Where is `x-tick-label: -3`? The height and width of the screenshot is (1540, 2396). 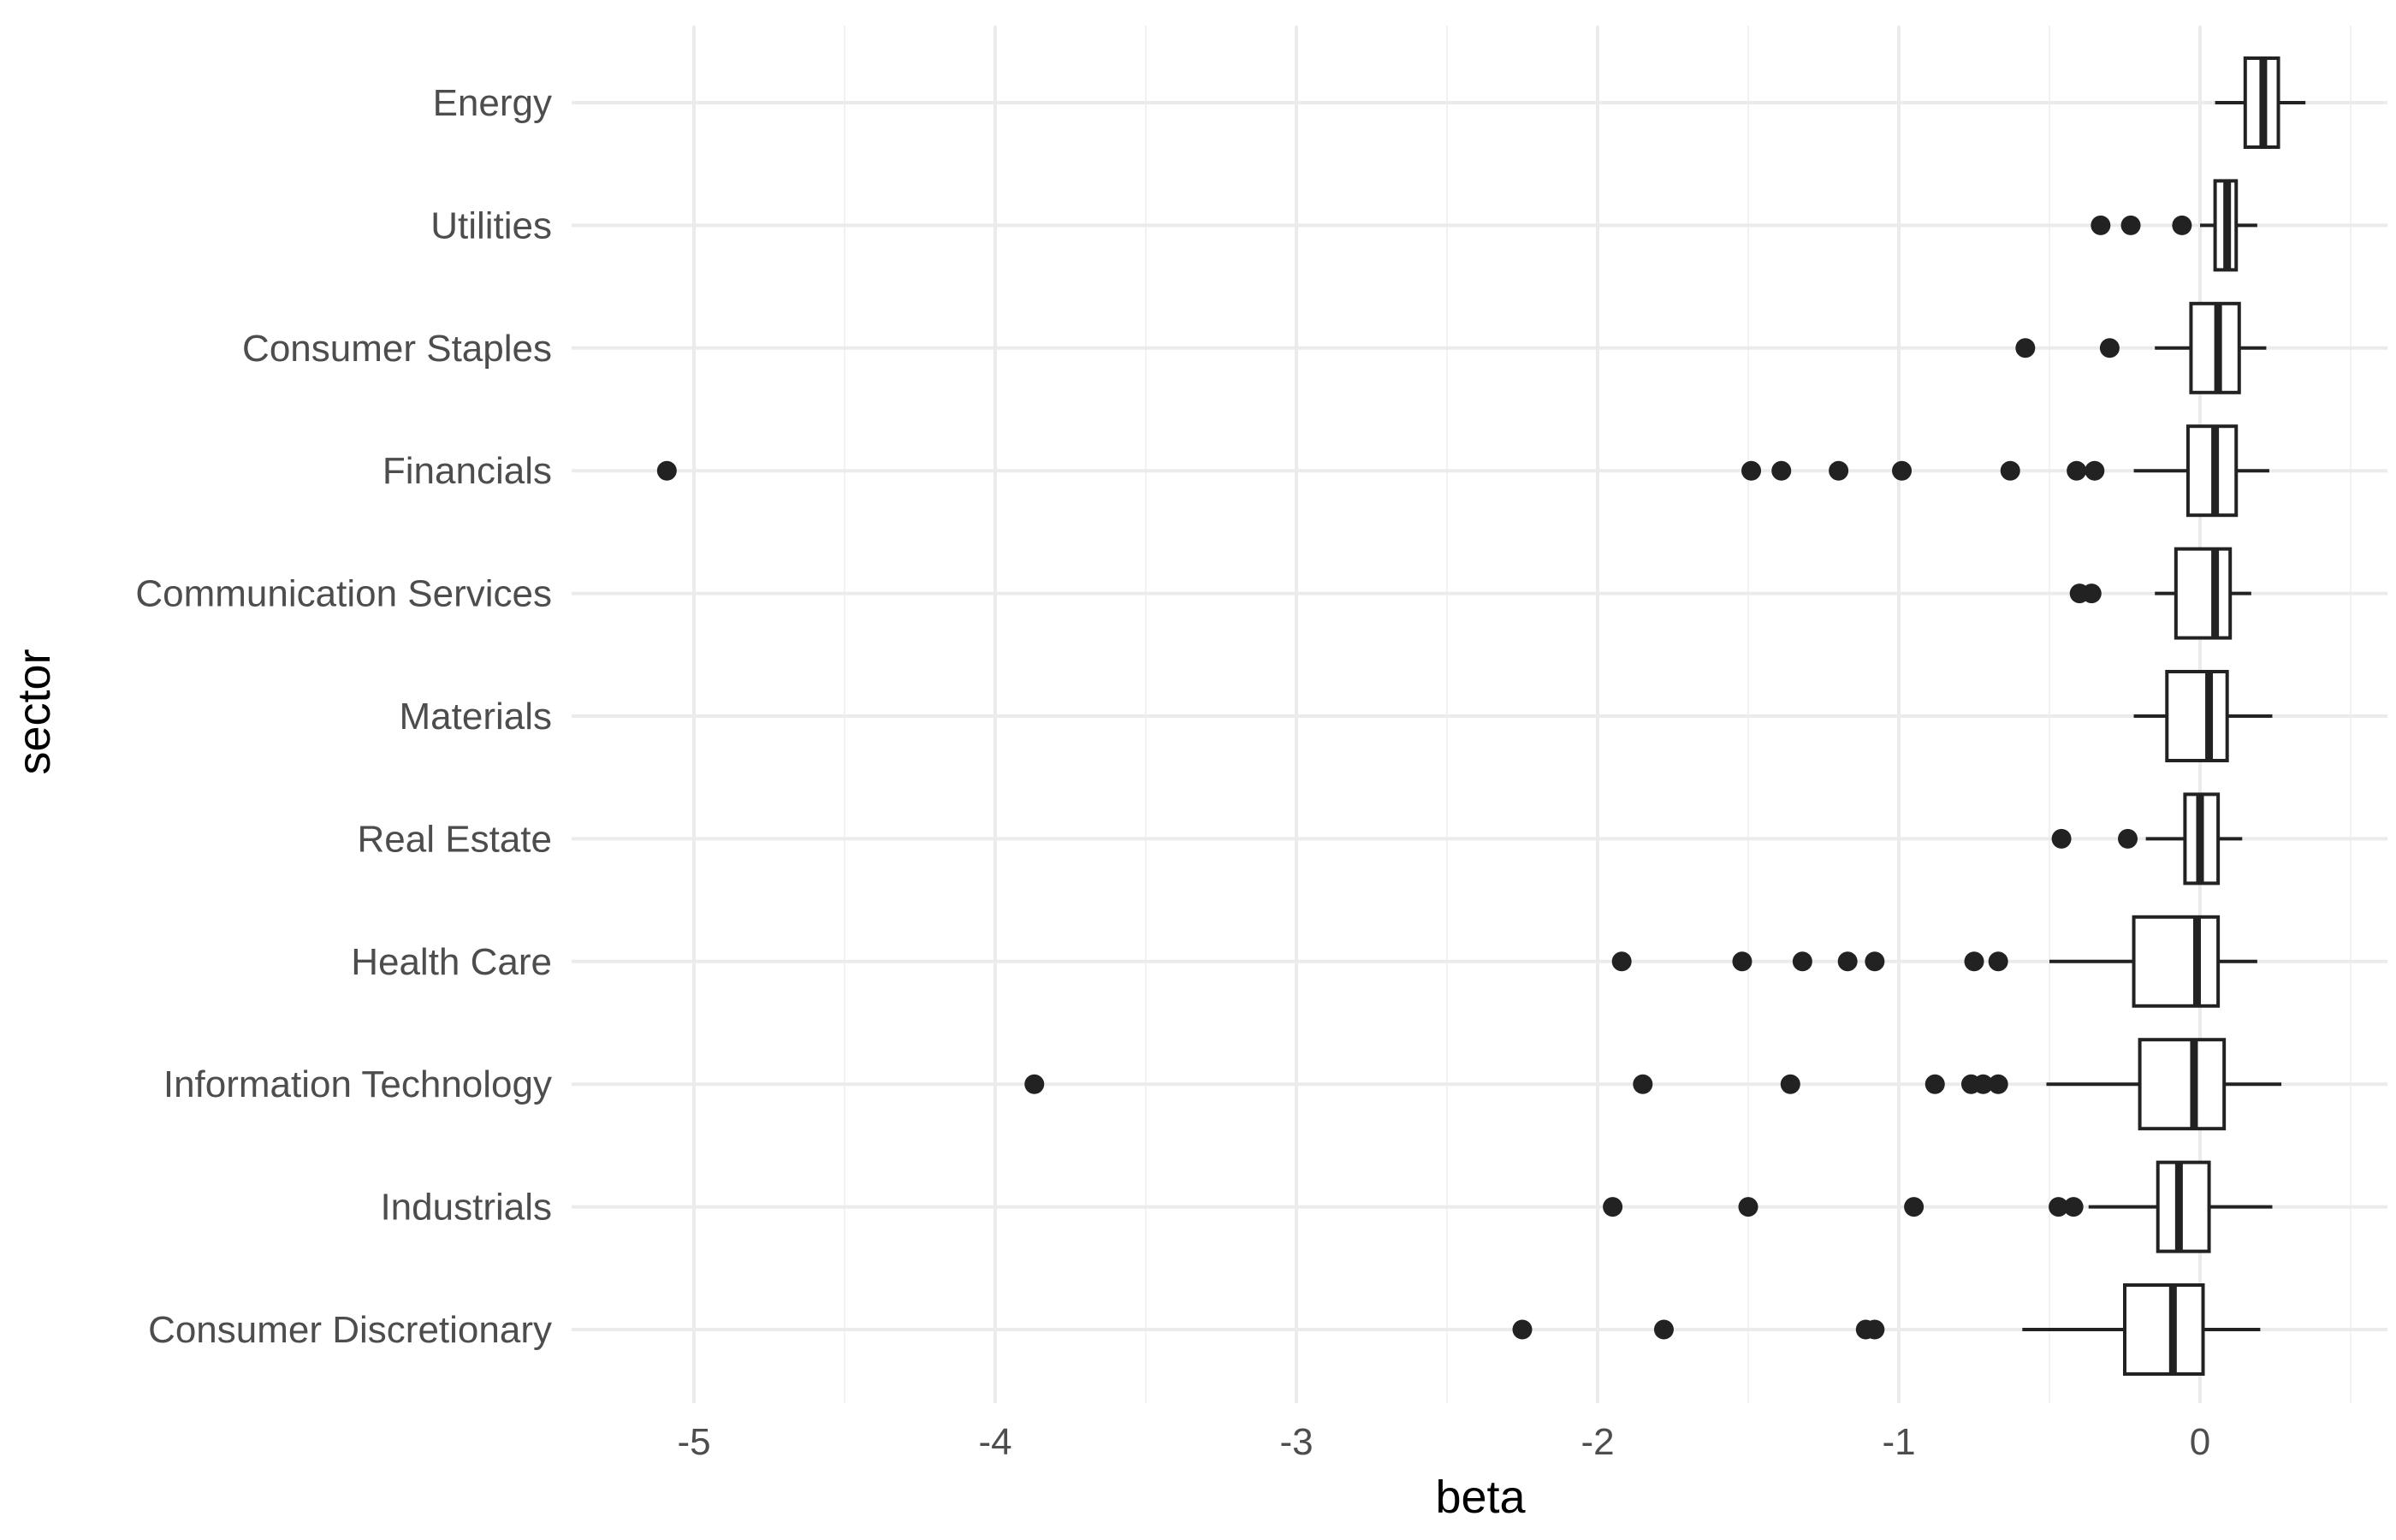
x-tick-label: -3 is located at coordinates (1296, 1442).